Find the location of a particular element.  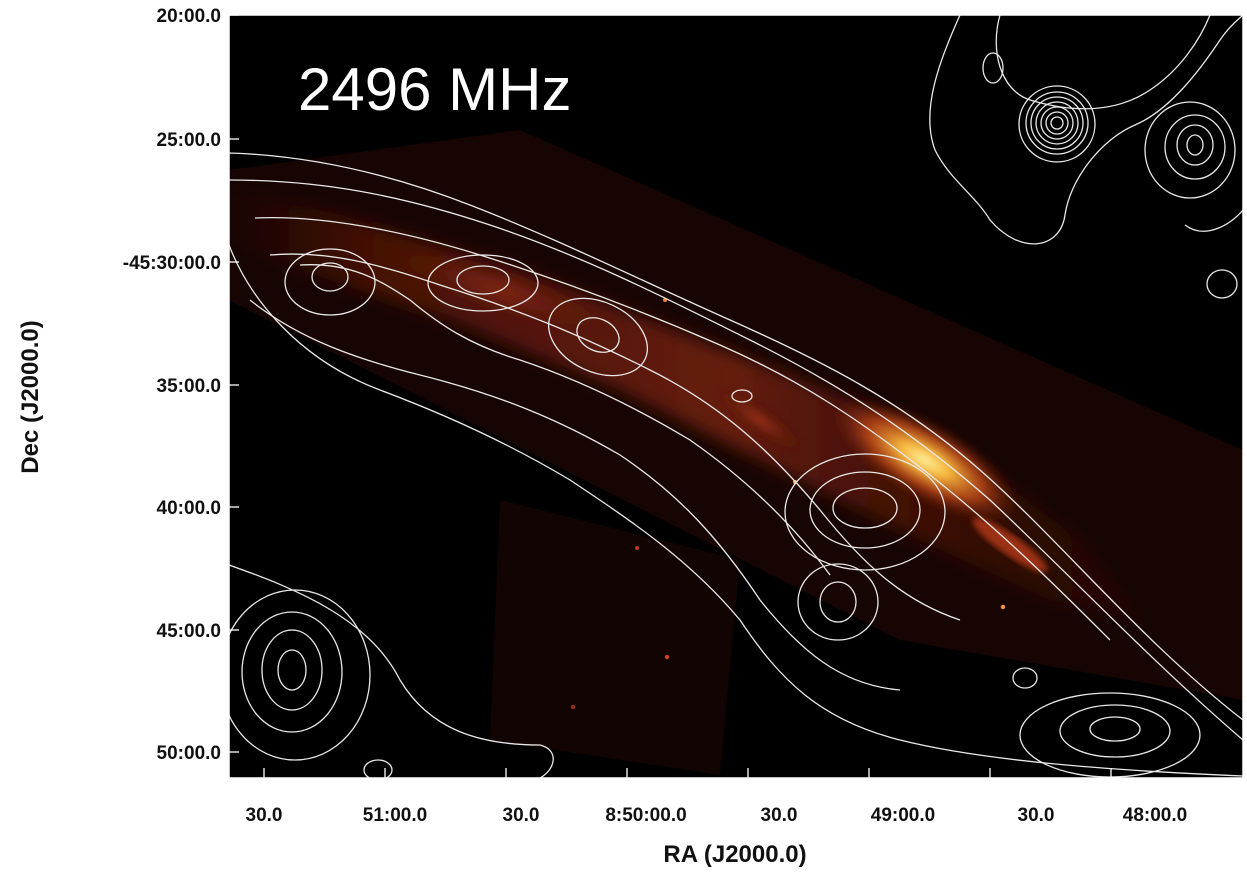

frequency-label: 2496 MHz is located at coordinates (434, 89).